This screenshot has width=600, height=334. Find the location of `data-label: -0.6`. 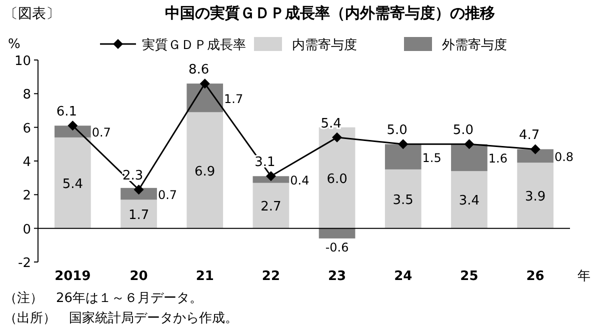

data-label: -0.6 is located at coordinates (337, 247).